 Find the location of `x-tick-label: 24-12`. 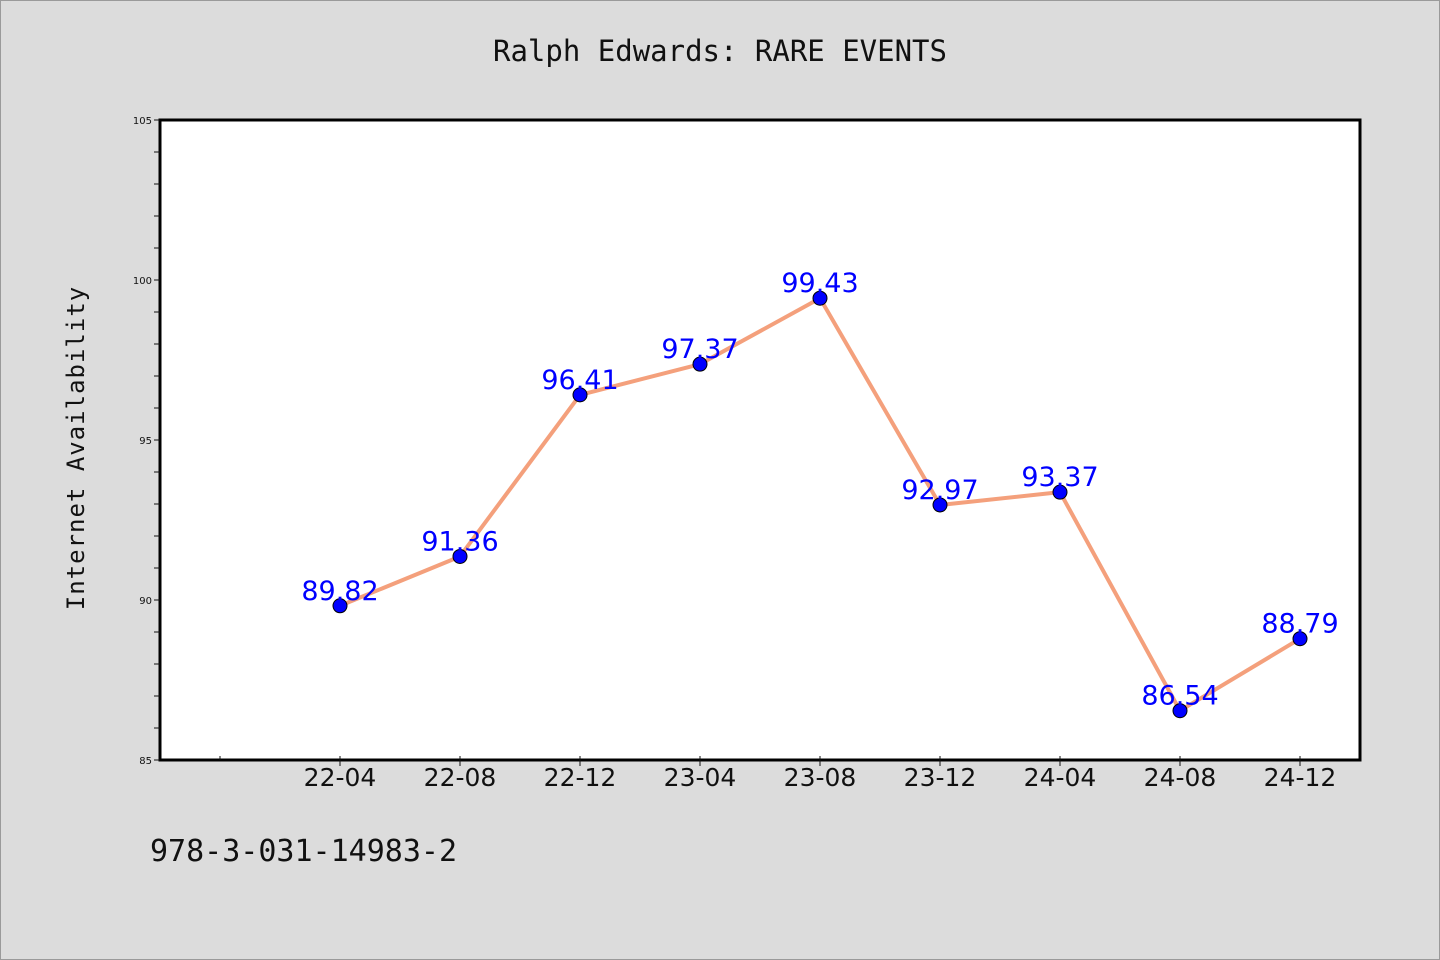

x-tick-label: 24-12 is located at coordinates (1300, 777).